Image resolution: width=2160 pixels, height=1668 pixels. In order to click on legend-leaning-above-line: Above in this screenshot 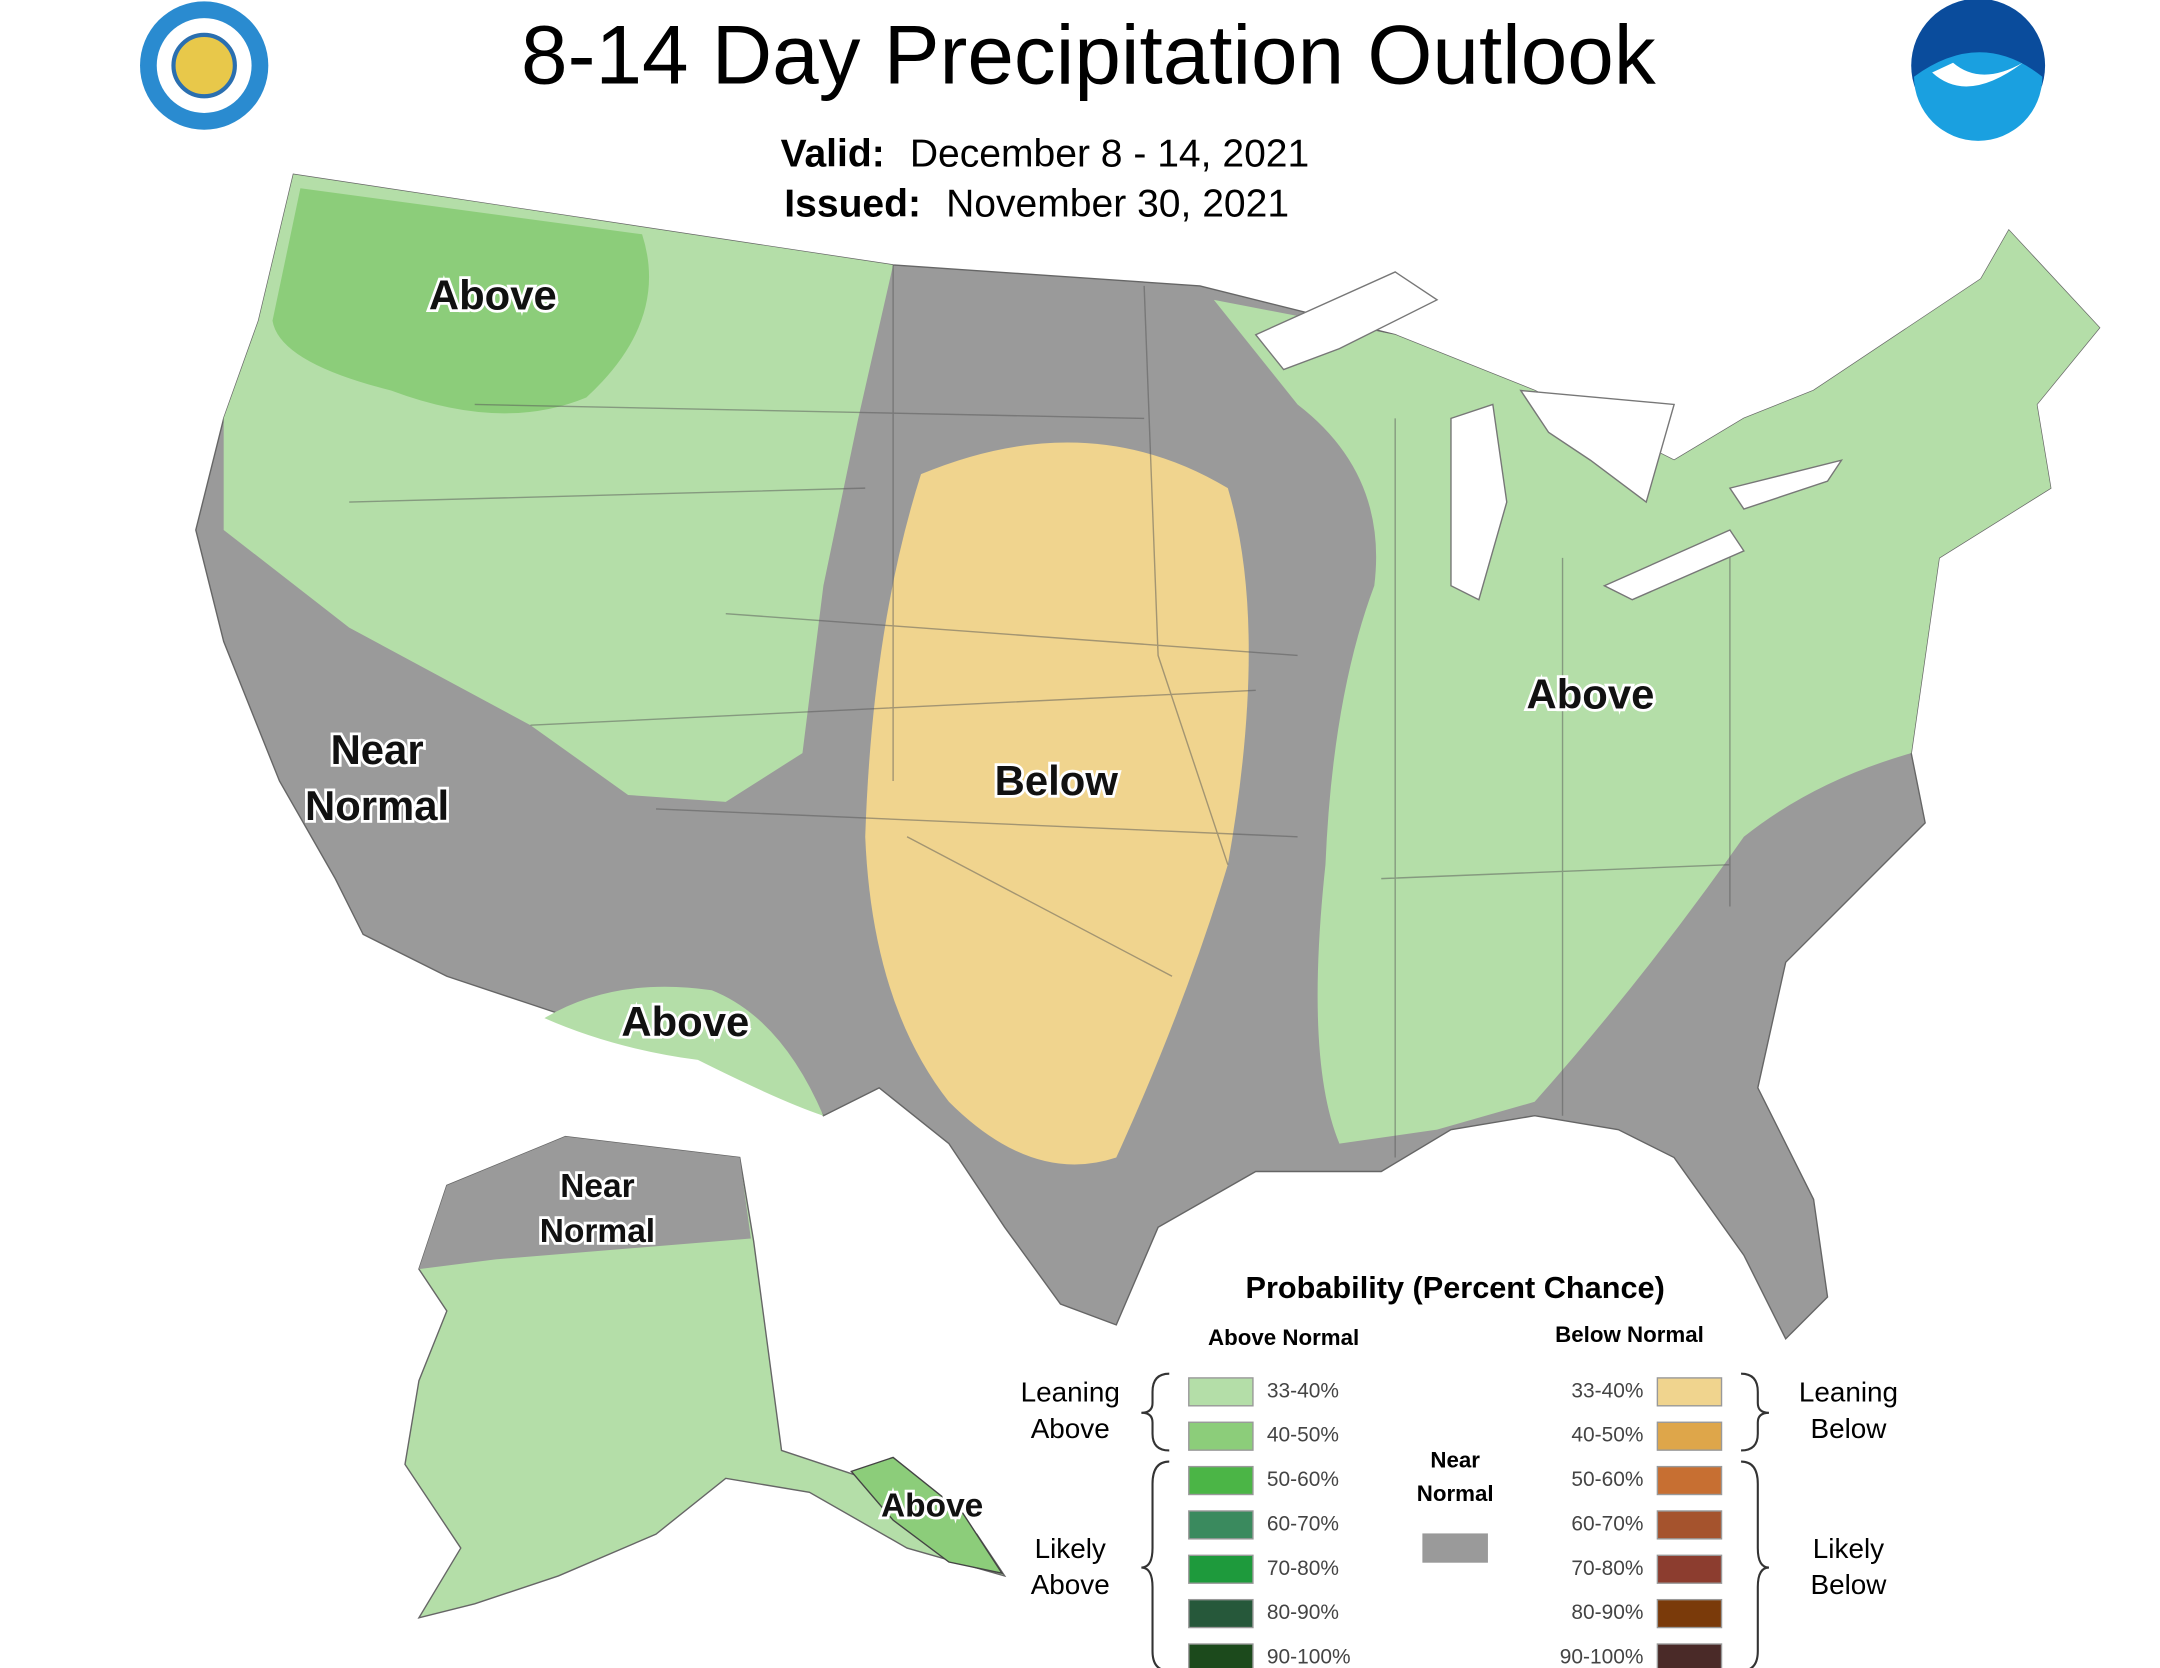, I will do `click(1070, 1428)`.